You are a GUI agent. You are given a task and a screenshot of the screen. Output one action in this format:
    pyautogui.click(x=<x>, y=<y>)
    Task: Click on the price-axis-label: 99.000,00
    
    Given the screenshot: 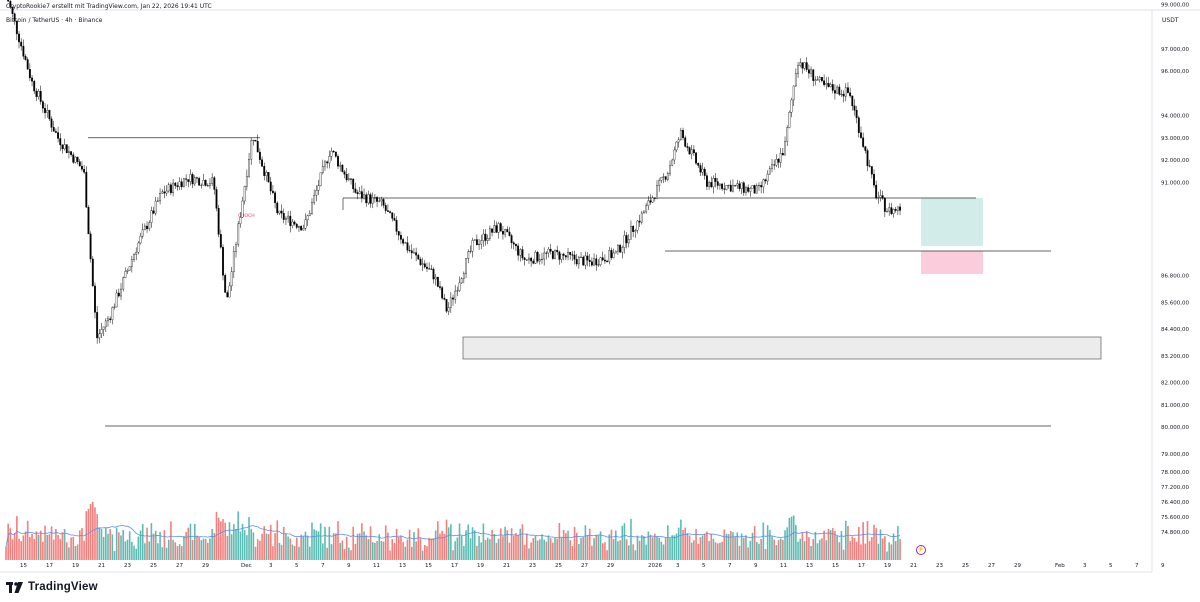 What is the action you would take?
    pyautogui.click(x=1175, y=5)
    